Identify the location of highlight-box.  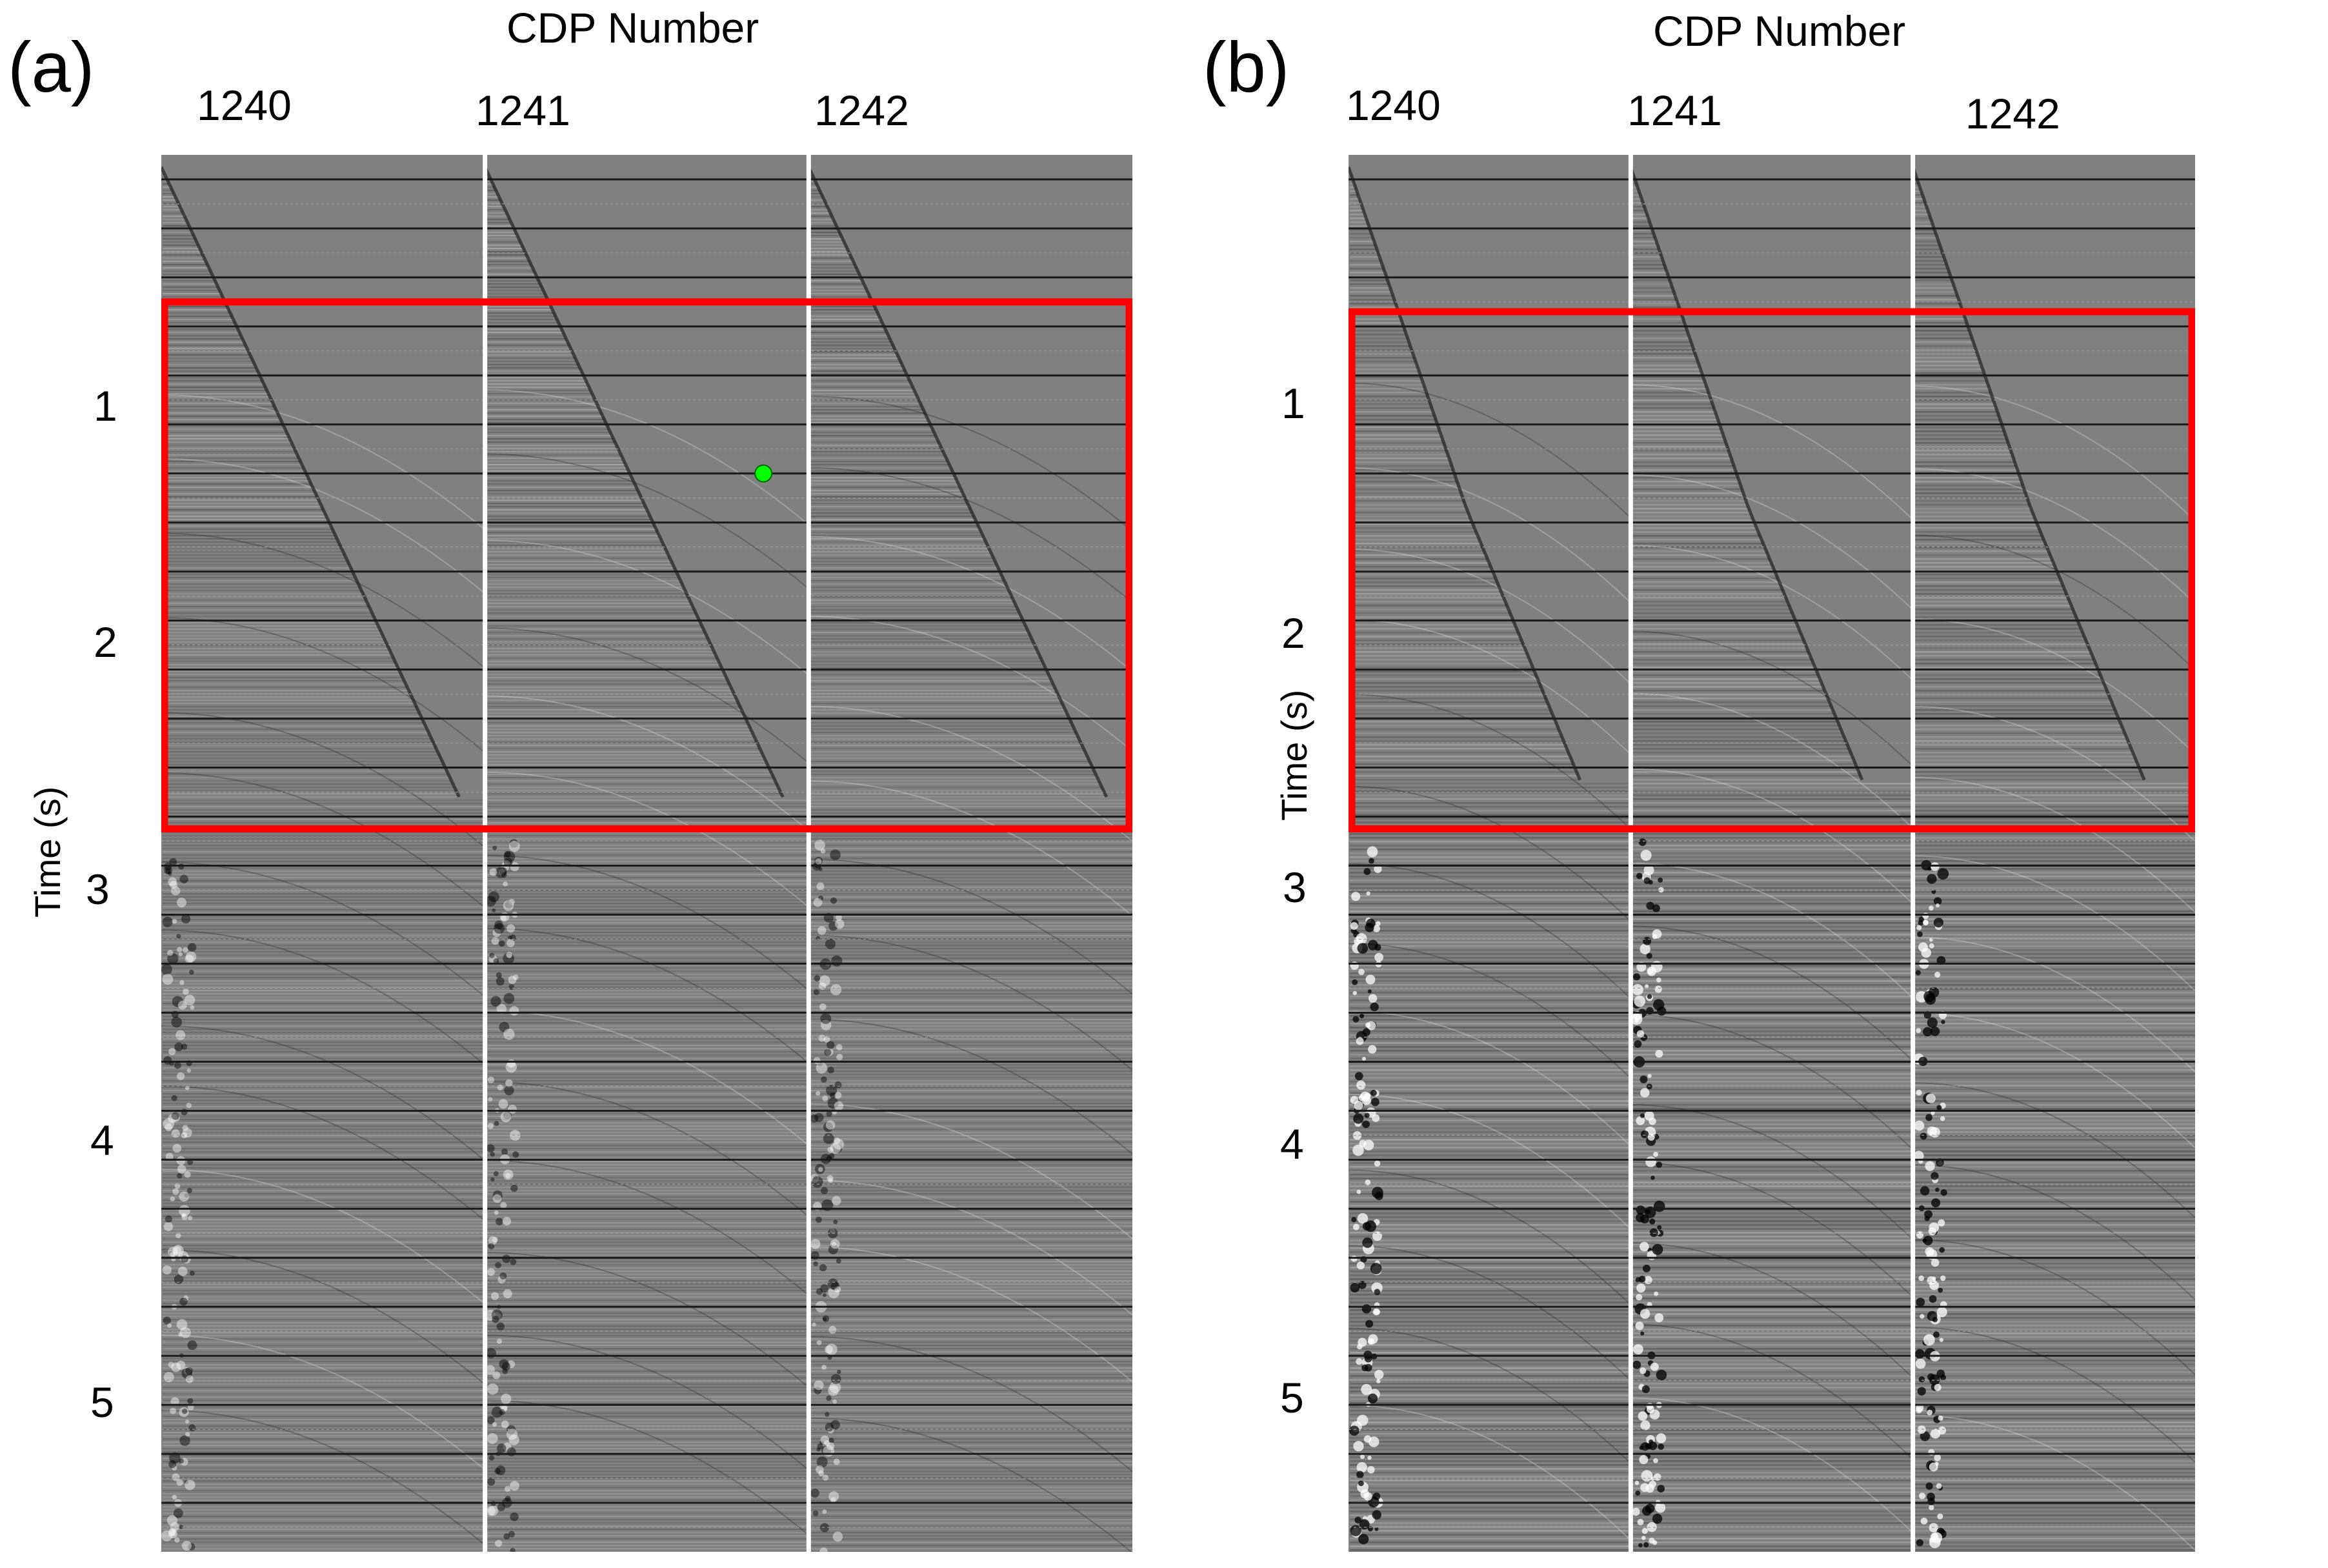
(647, 565).